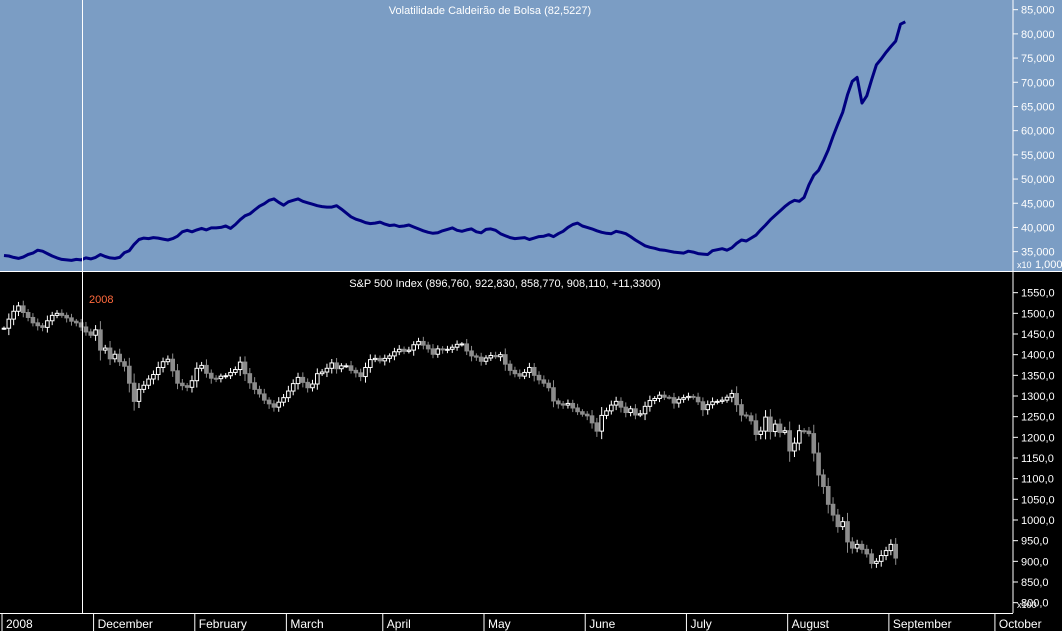 This screenshot has height=631, width=1062. Describe the element at coordinates (1038, 500) in the screenshot. I see `sp500-tick-label: 1050,0` at that location.